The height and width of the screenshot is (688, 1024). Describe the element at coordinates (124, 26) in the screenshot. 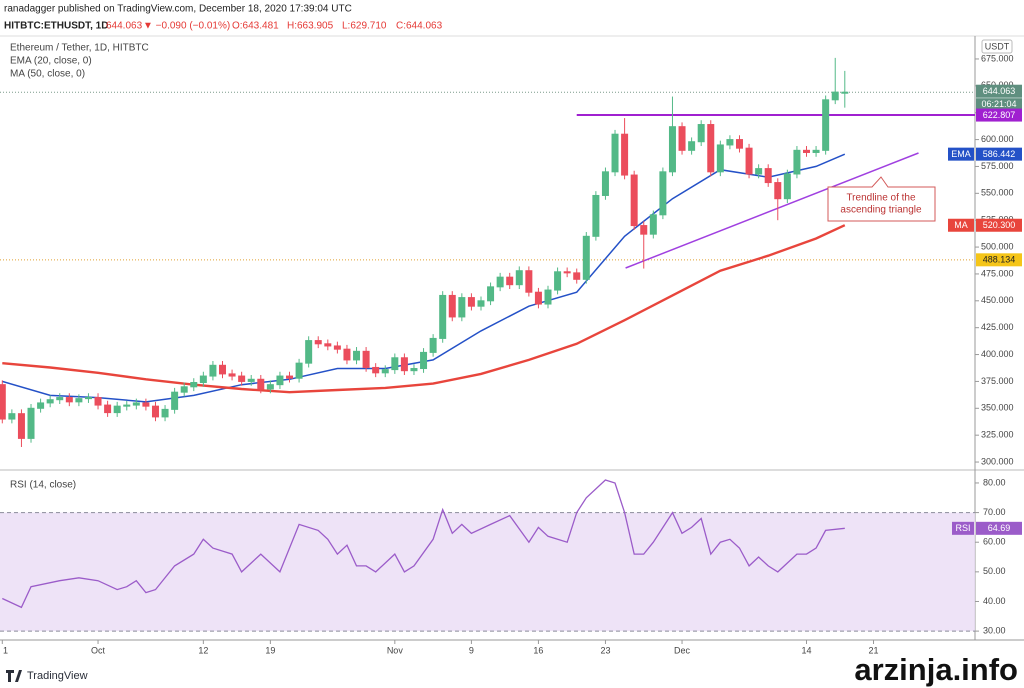

I see `last-price: 644.063` at that location.